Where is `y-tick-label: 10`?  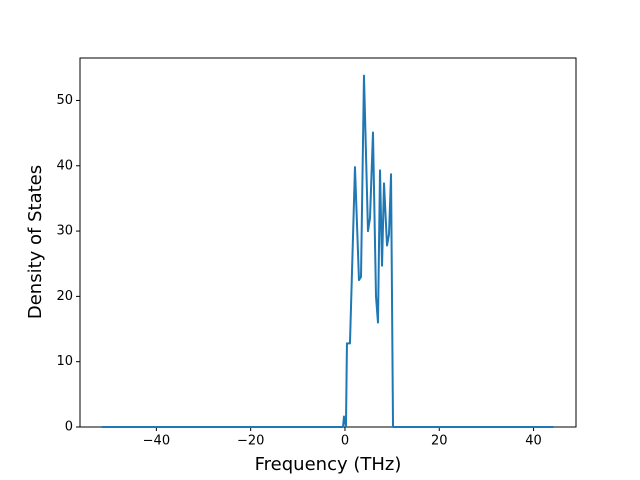 y-tick-label: 10 is located at coordinates (64, 361).